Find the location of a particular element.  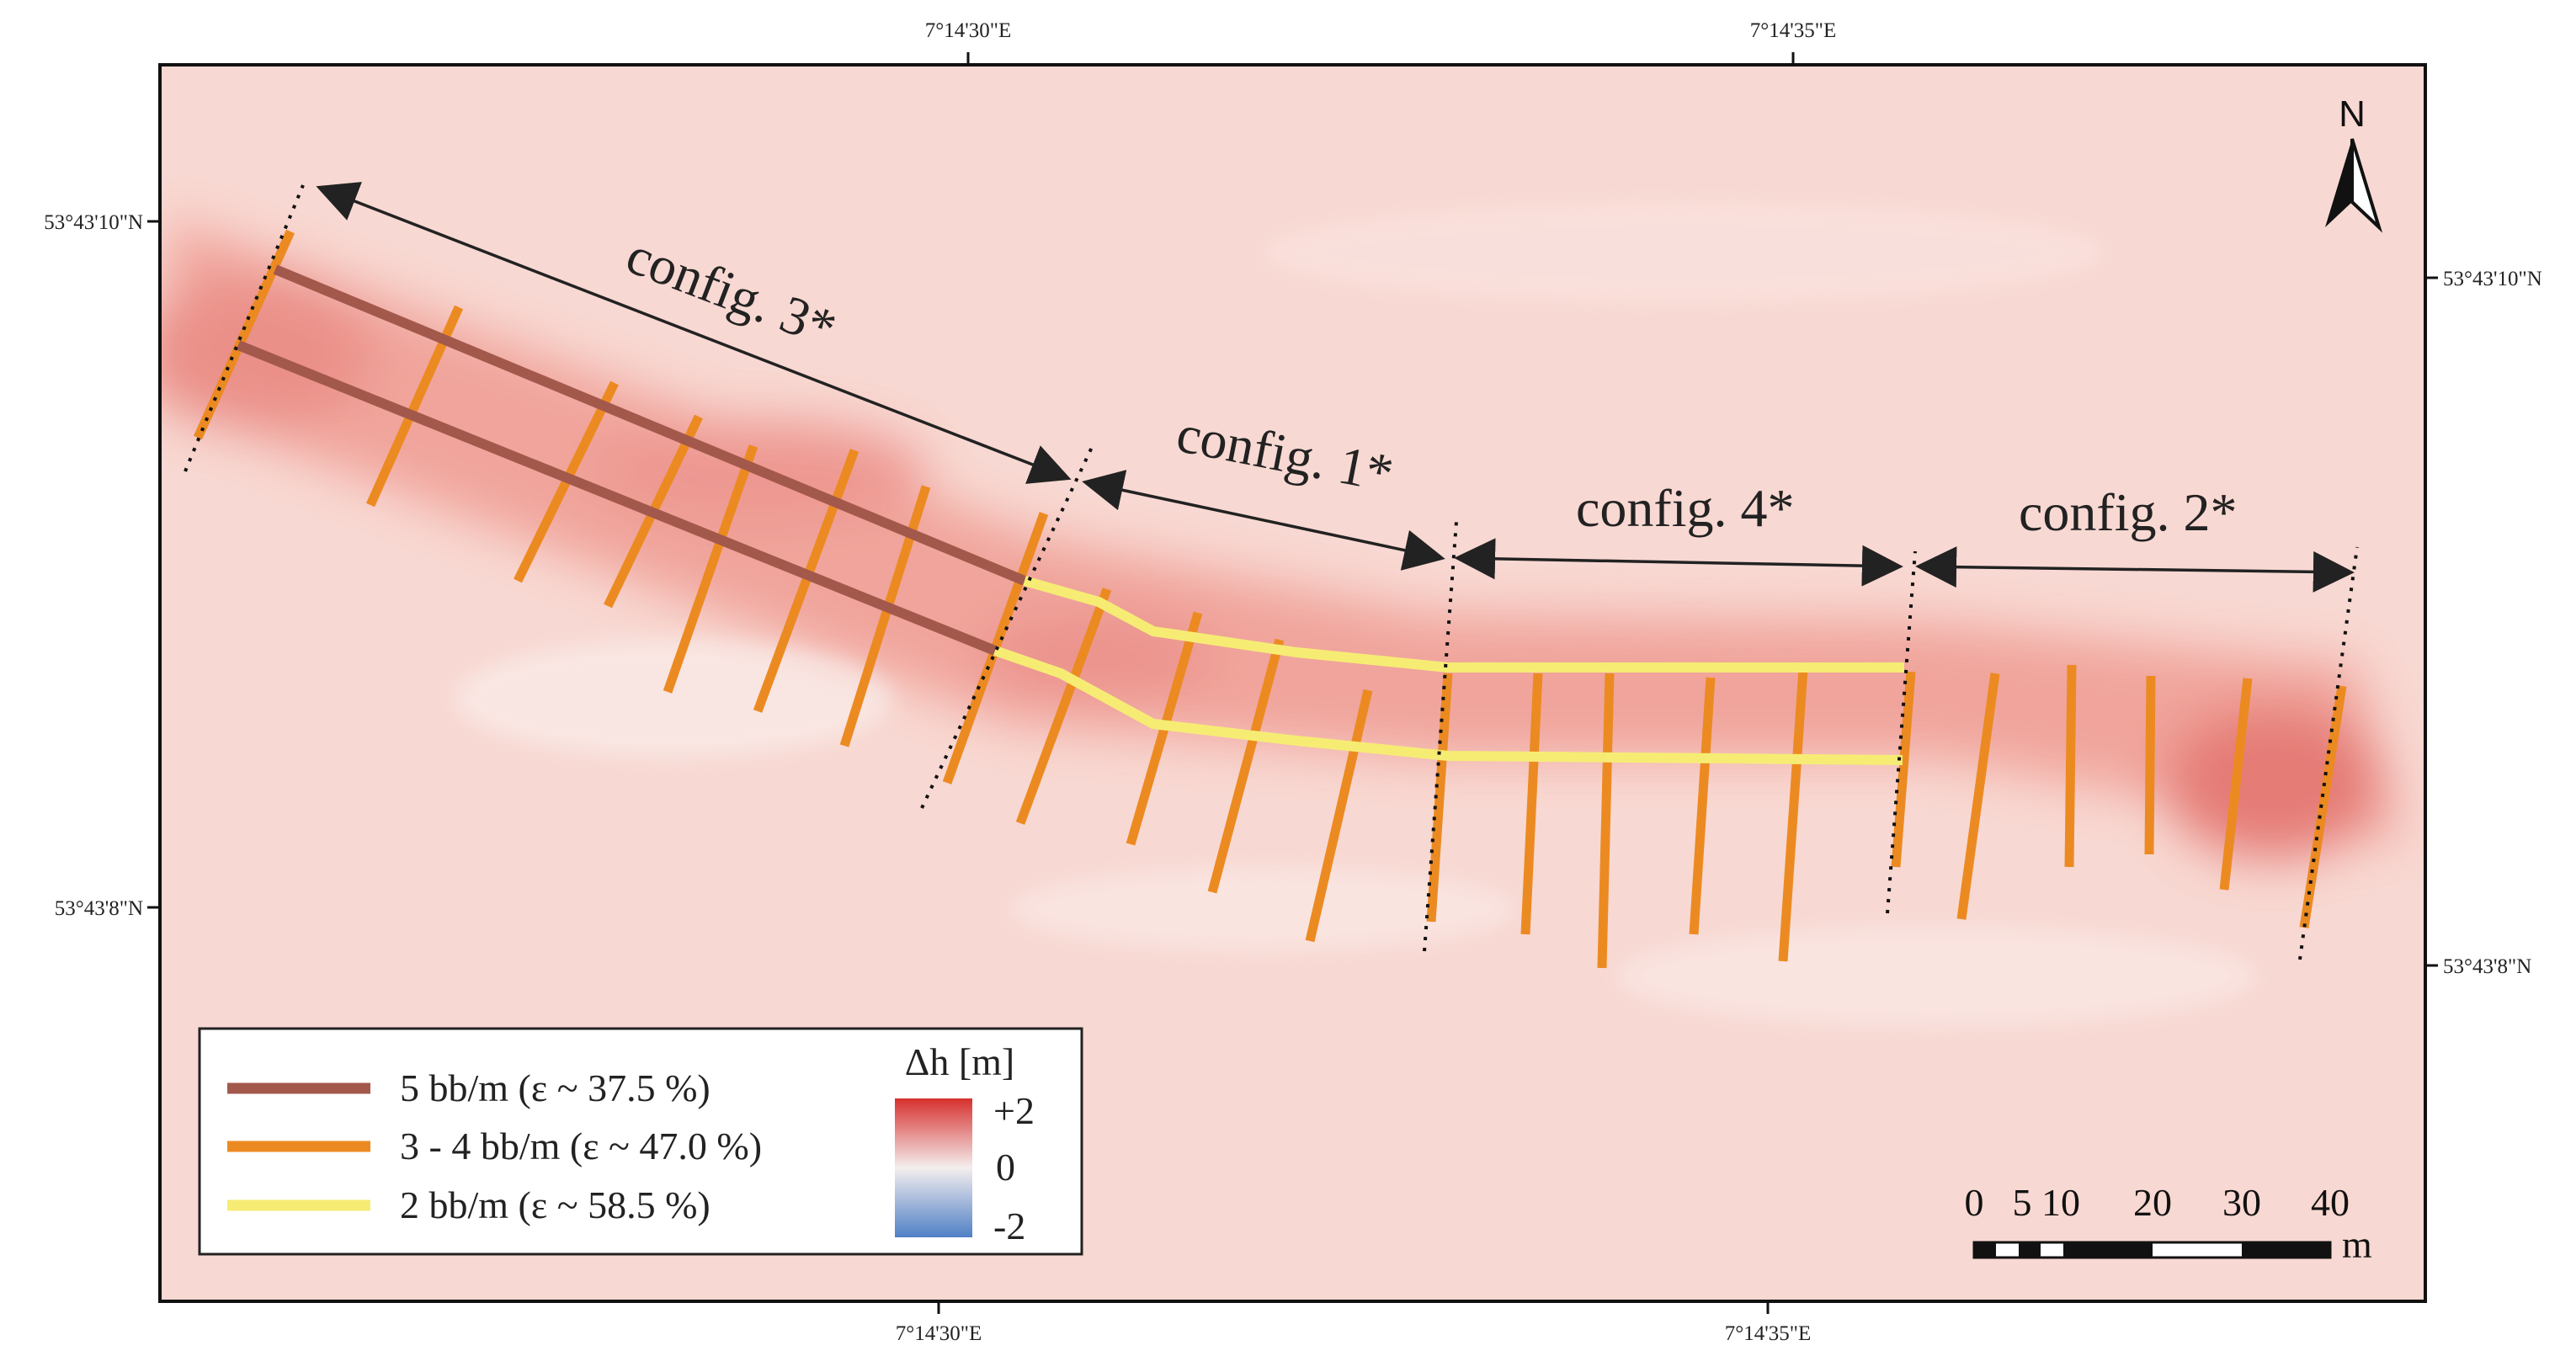

coord-right-2: 53°43'8"N is located at coordinates (2487, 966).